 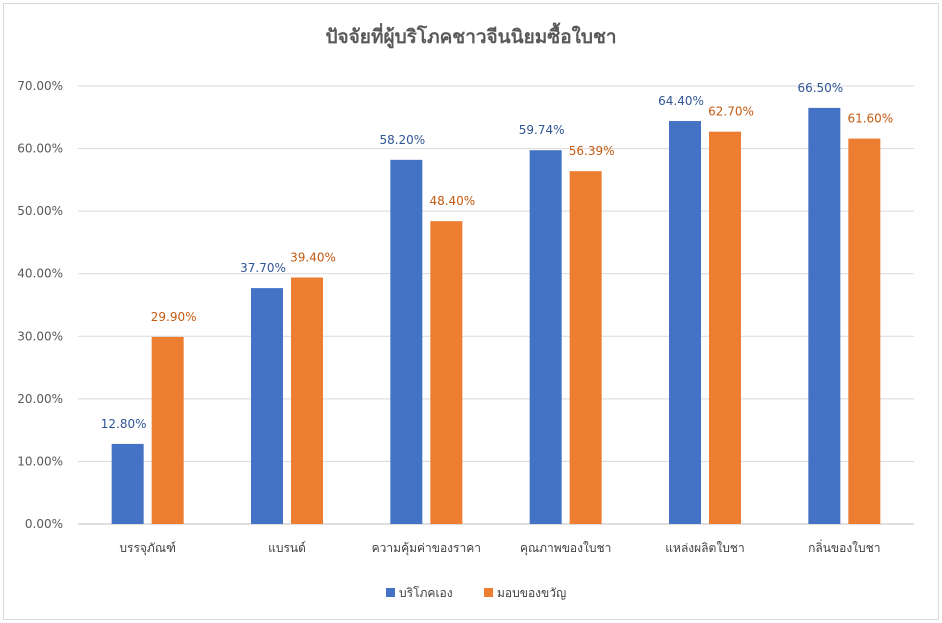 I want to click on legend: บริโภคเอง มอบของขวัญ, so click(x=476, y=593).